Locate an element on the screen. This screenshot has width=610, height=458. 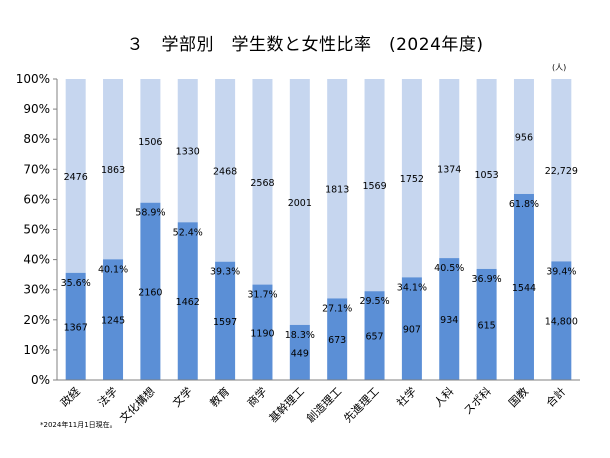
bar-count-label-lower: 449 is located at coordinates (300, 353).